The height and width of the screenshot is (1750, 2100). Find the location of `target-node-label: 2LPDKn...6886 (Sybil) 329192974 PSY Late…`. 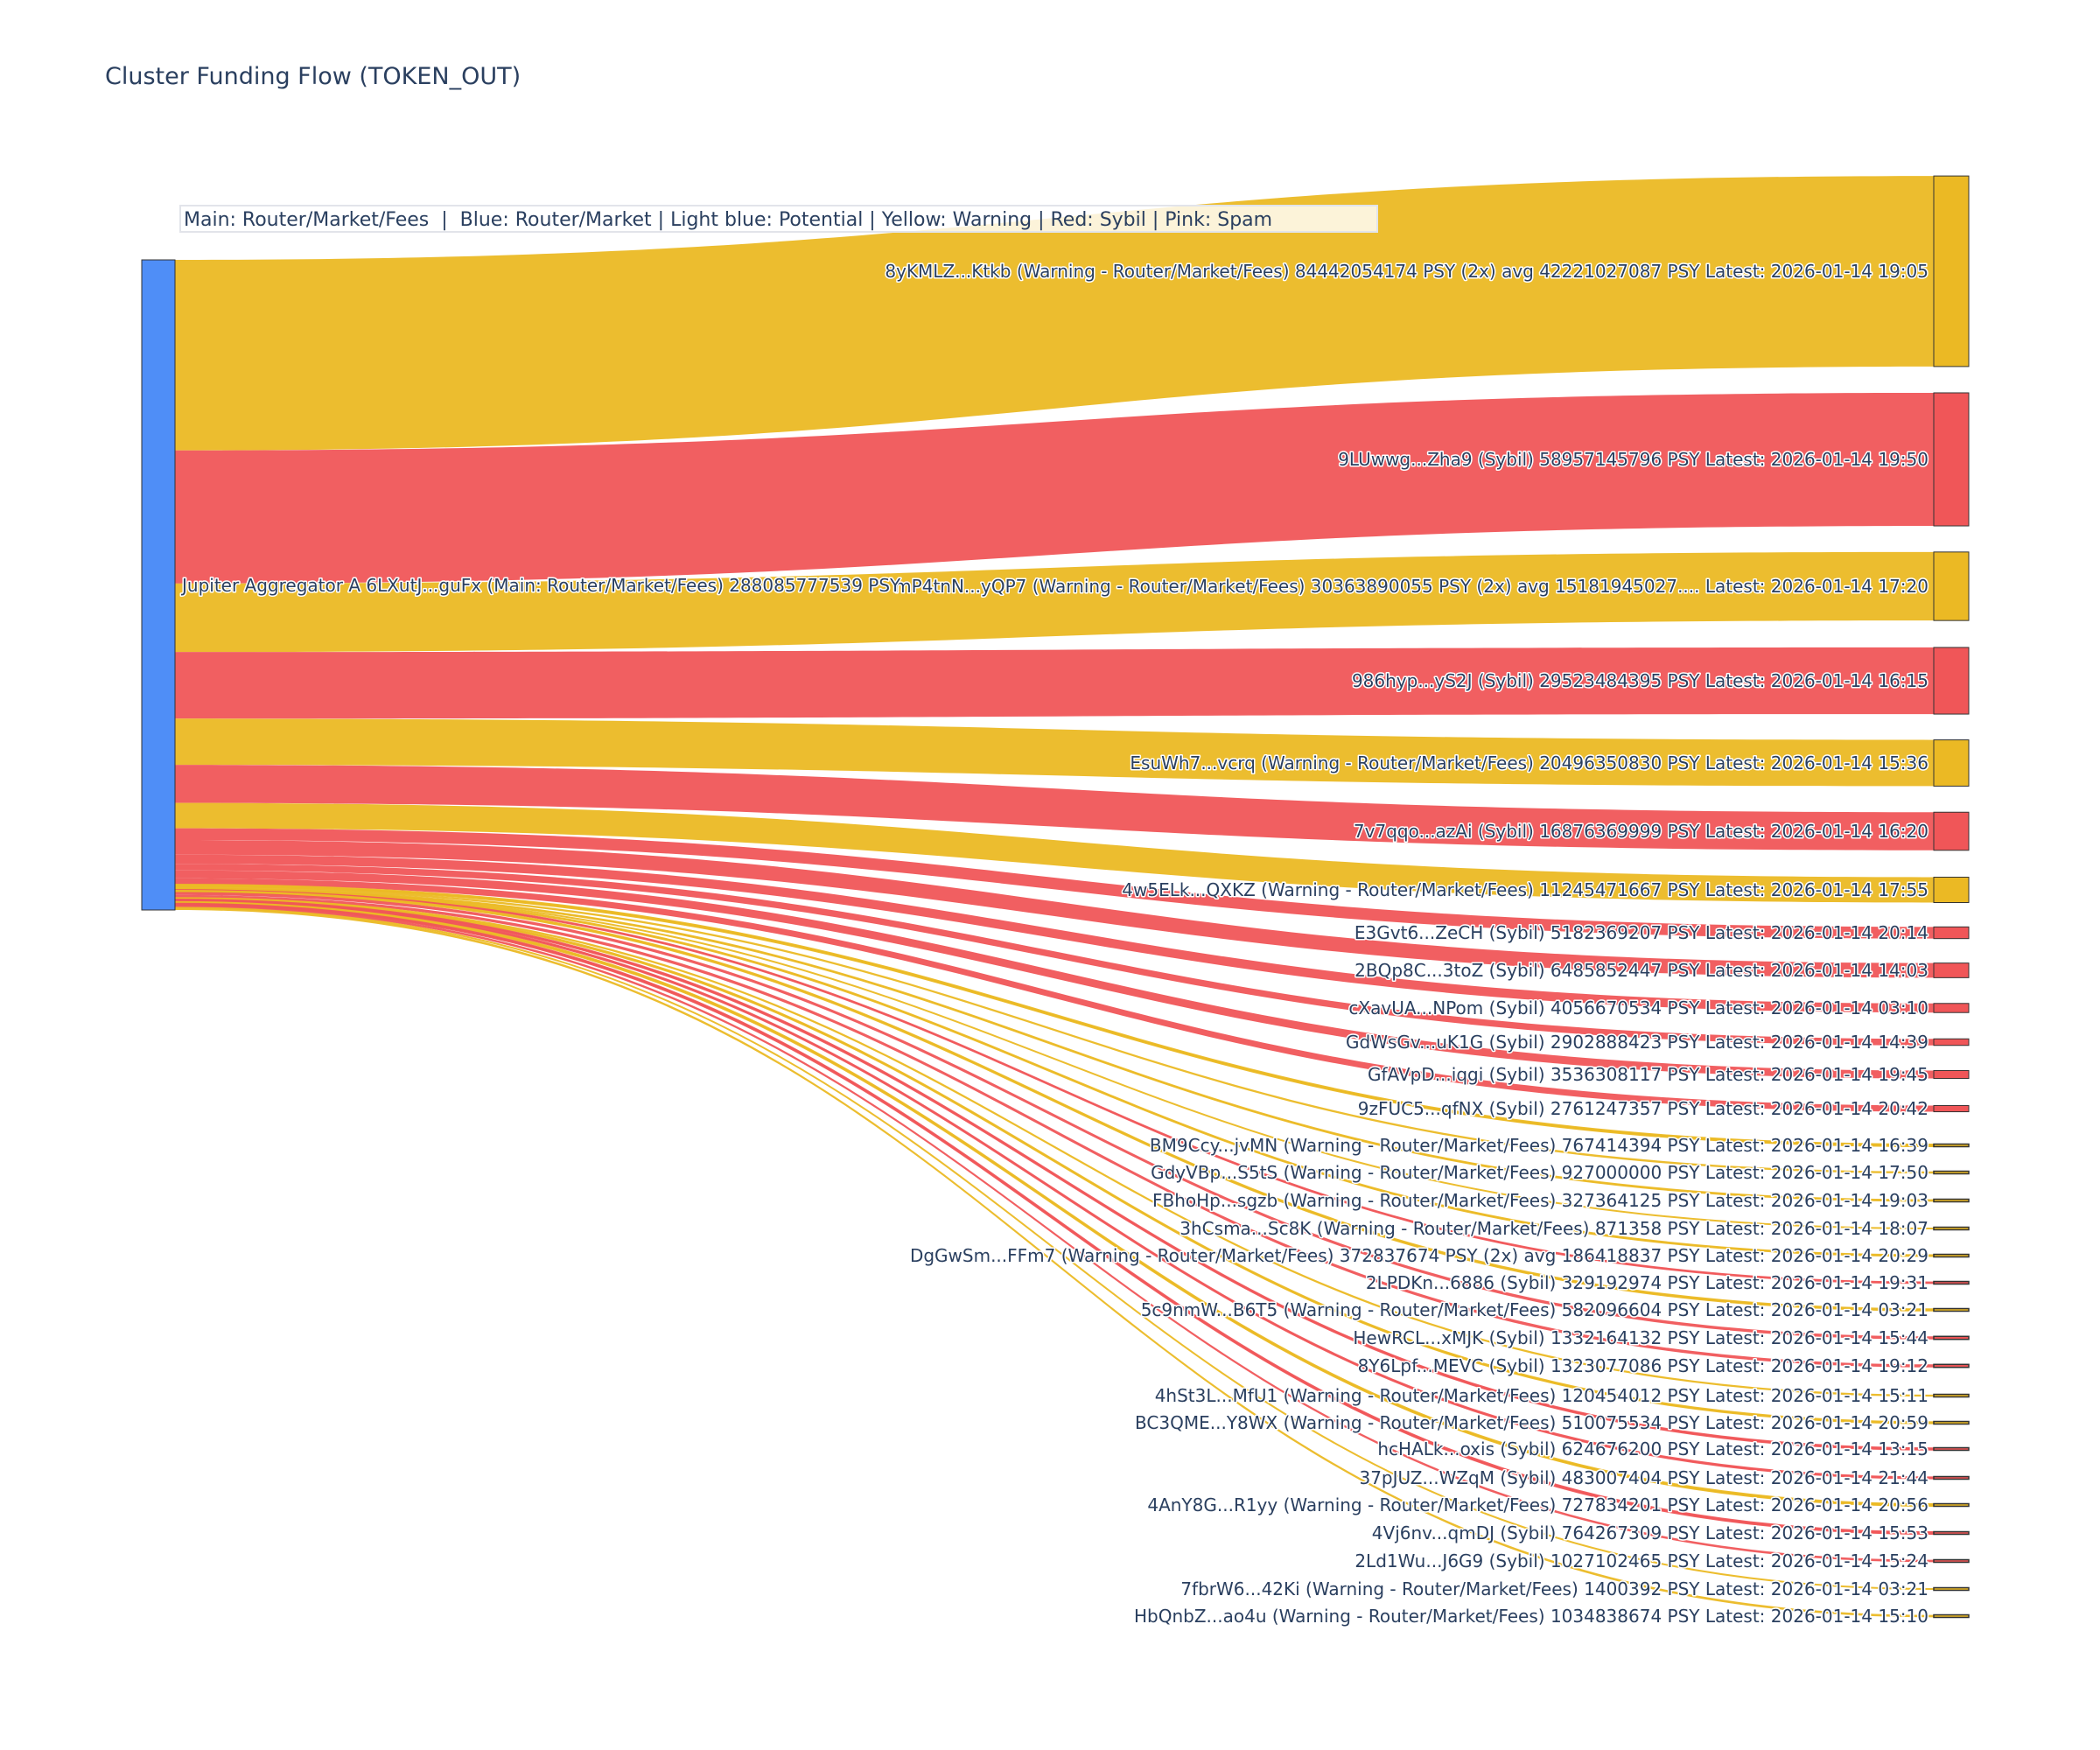

target-node-label: 2LPDKn...6886 (Sybil) 329192974 PSY Late… is located at coordinates (1647, 1282).